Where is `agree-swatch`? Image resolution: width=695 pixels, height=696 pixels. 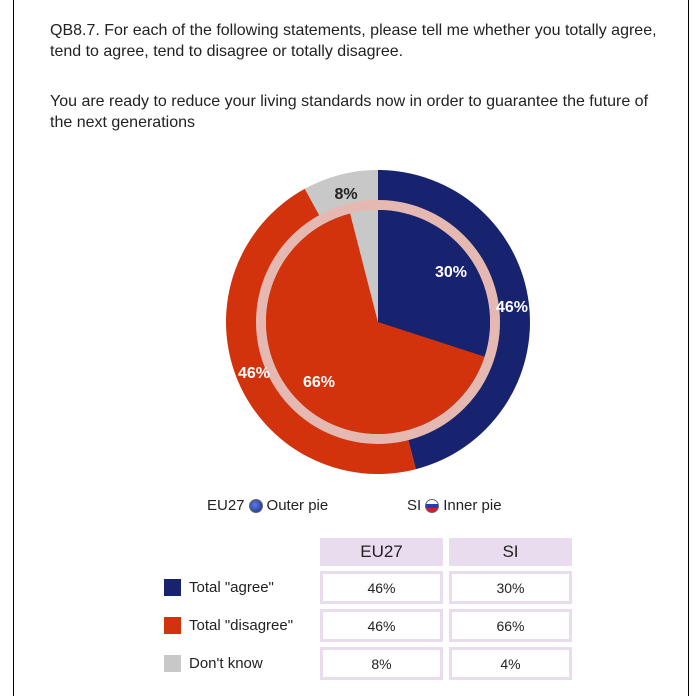 agree-swatch is located at coordinates (172, 588).